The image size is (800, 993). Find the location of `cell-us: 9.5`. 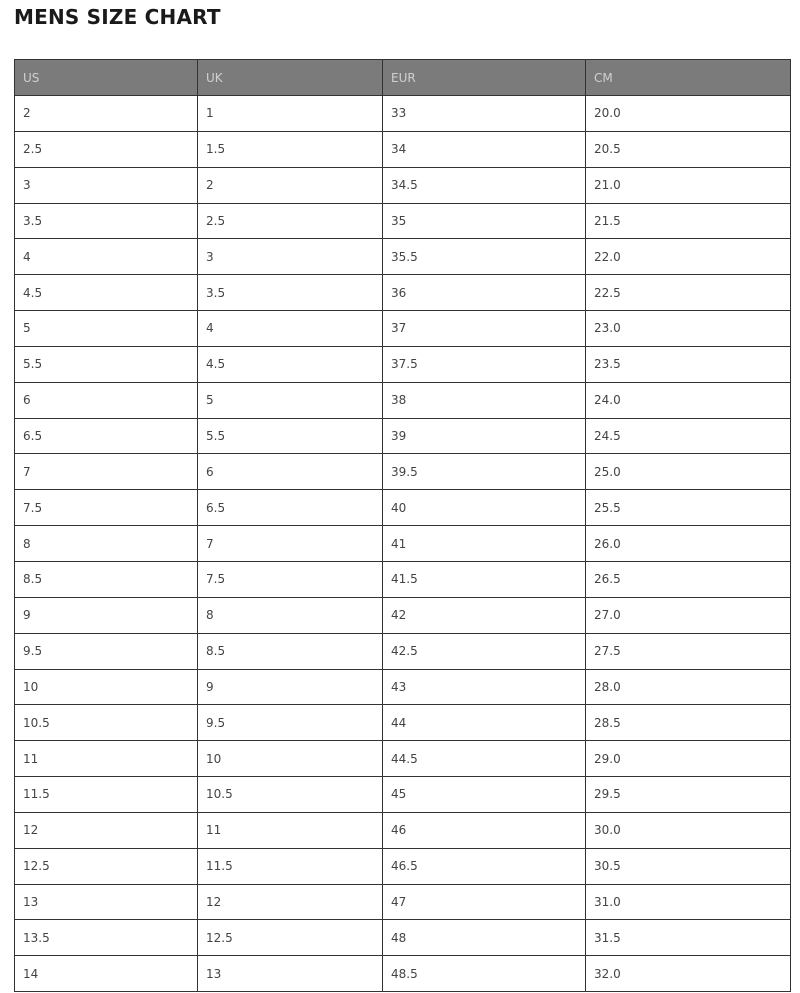

cell-us: 9.5 is located at coordinates (106, 651).